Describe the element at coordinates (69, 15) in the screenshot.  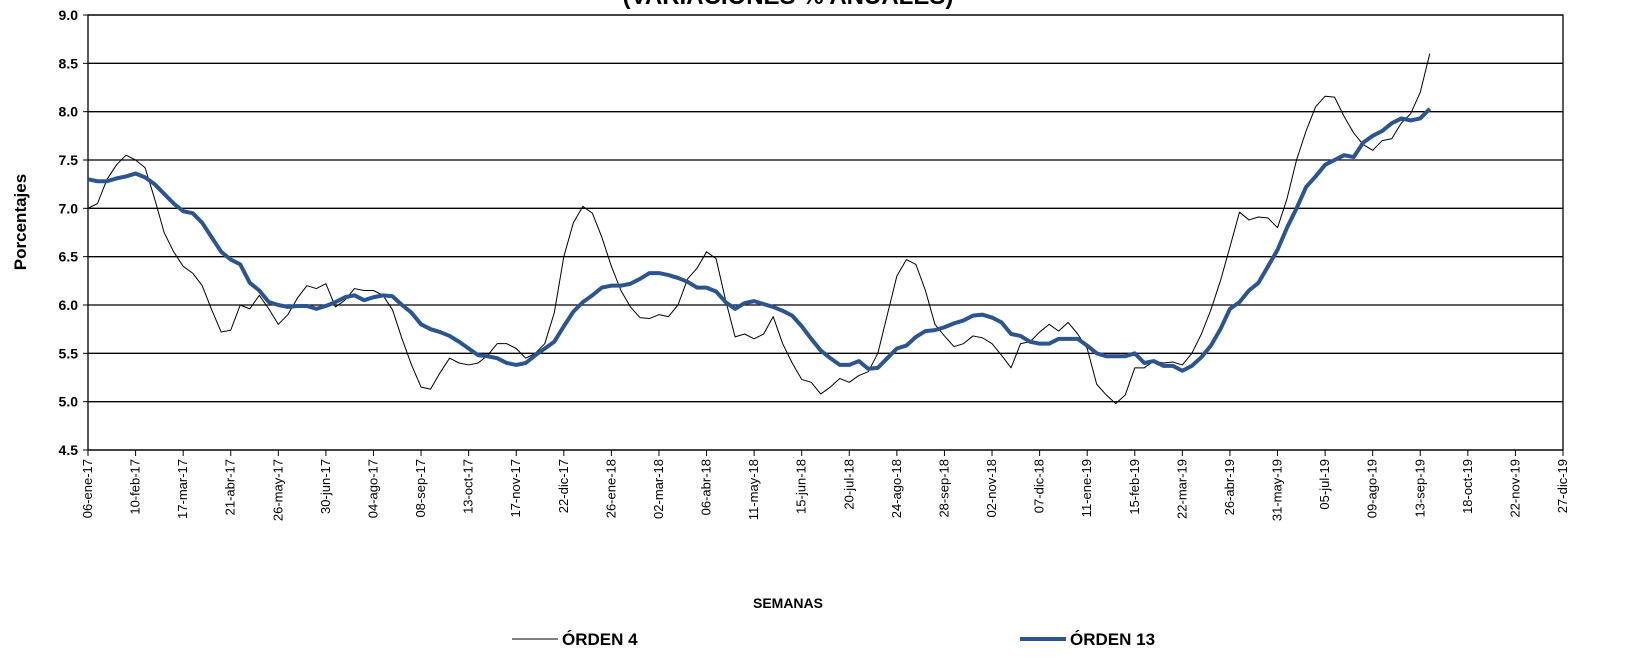
I see `y-tick-label: 9.0` at that location.